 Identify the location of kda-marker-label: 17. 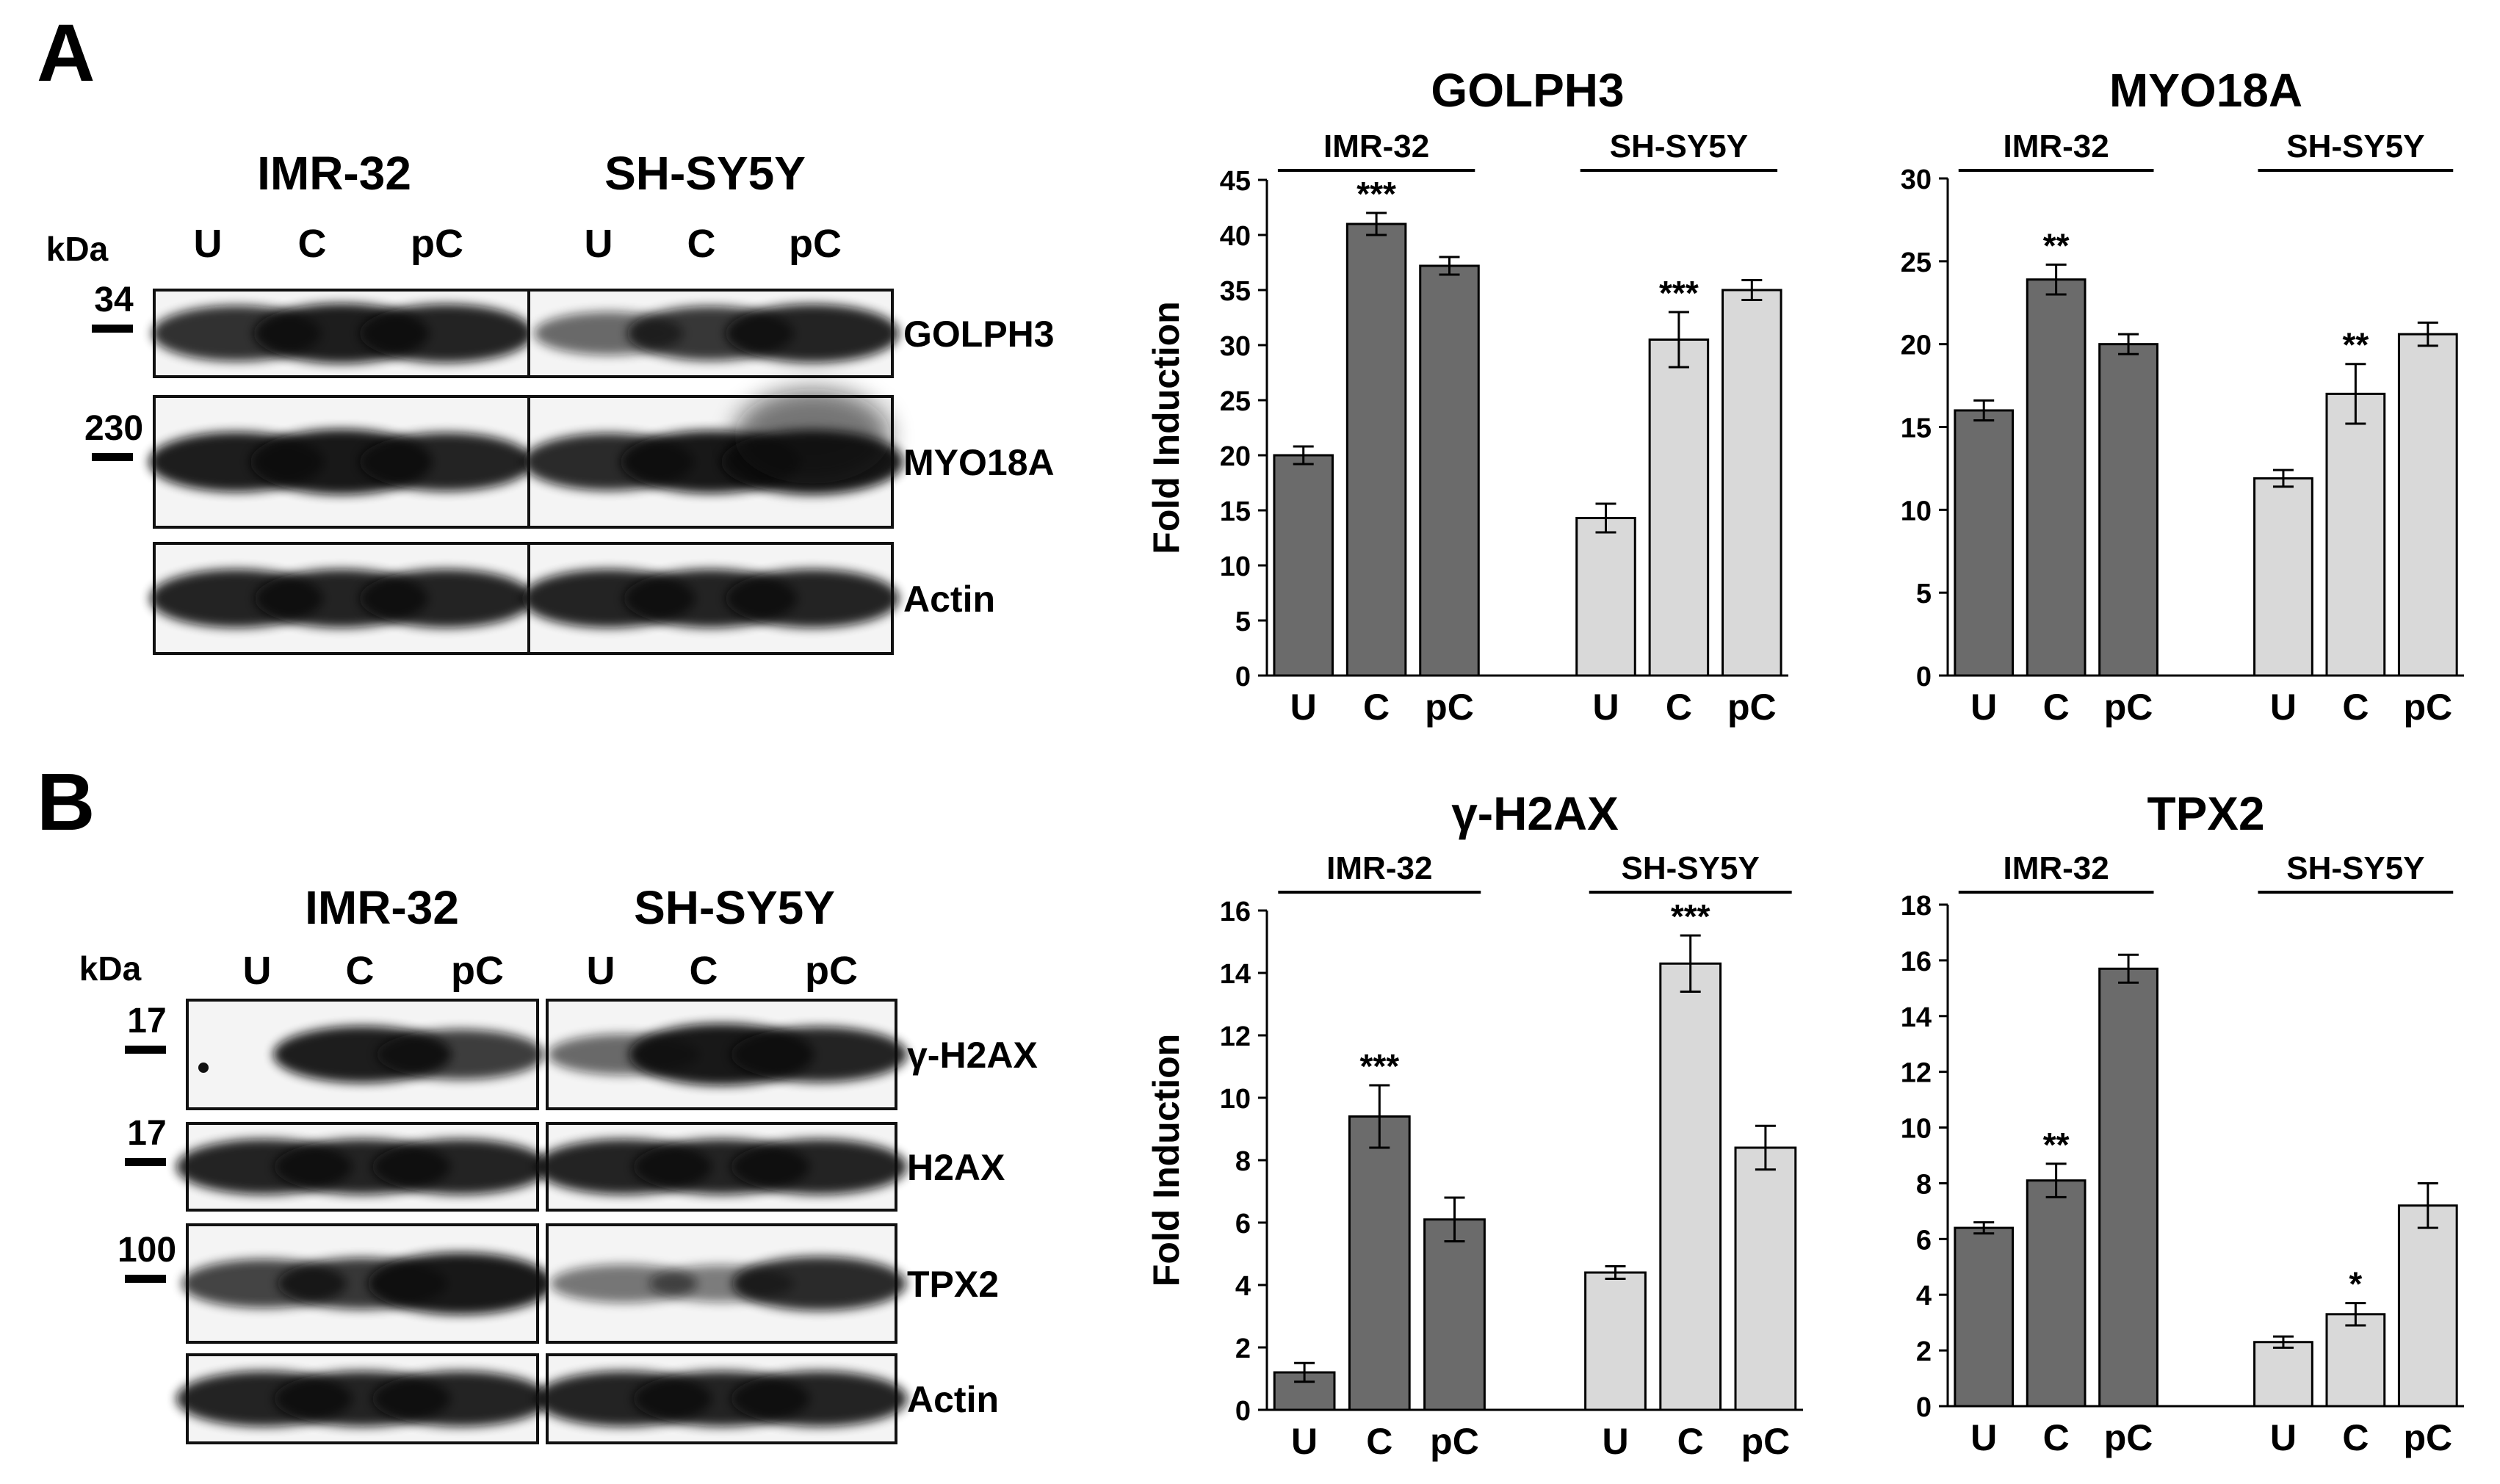
(146, 1021).